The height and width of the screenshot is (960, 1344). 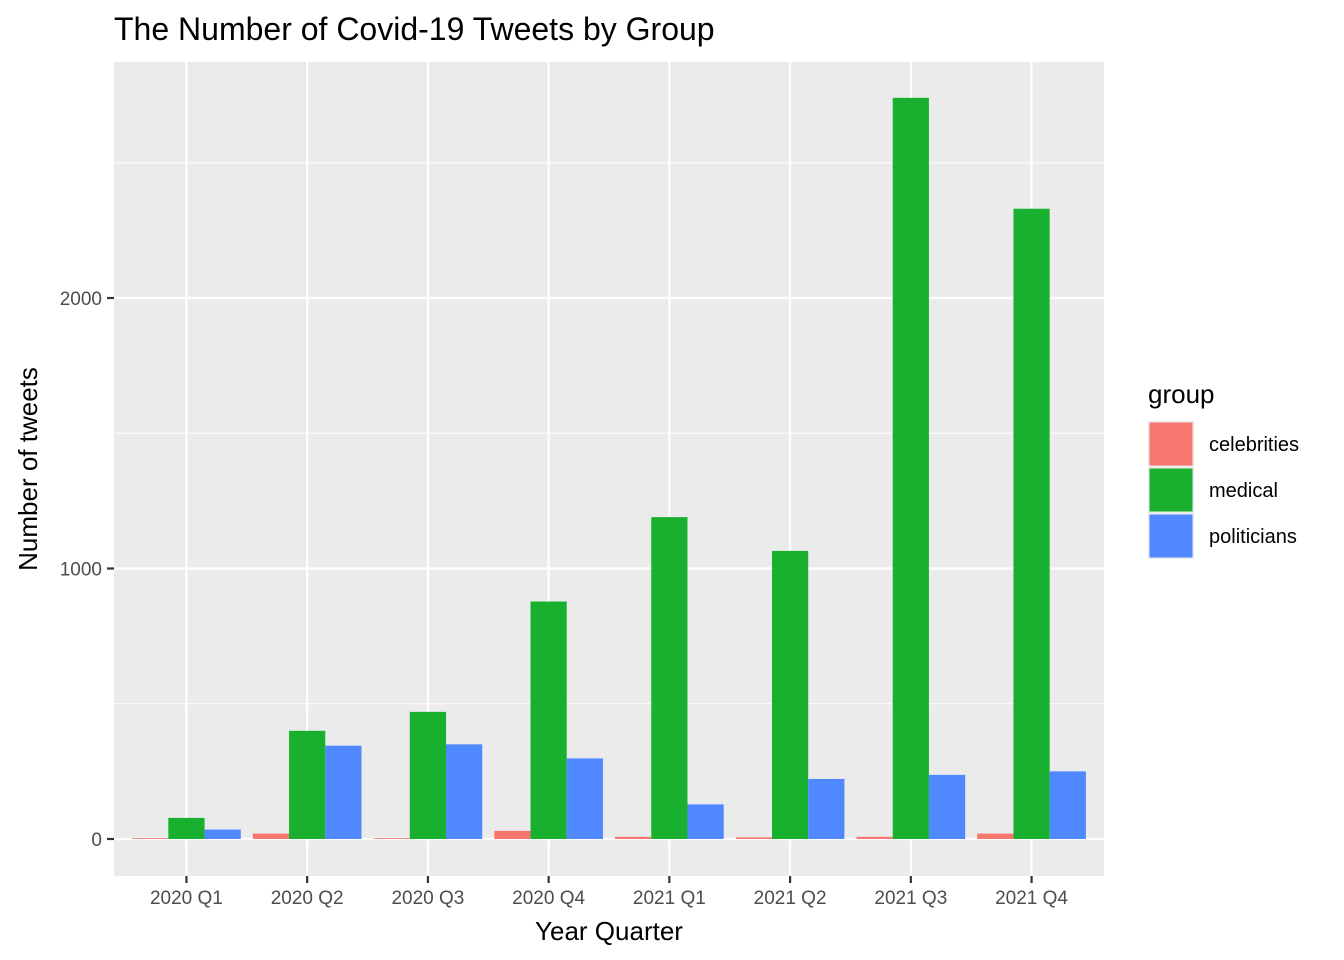 What do you see at coordinates (1171, 536) in the screenshot?
I see `legend-key-politicians` at bounding box center [1171, 536].